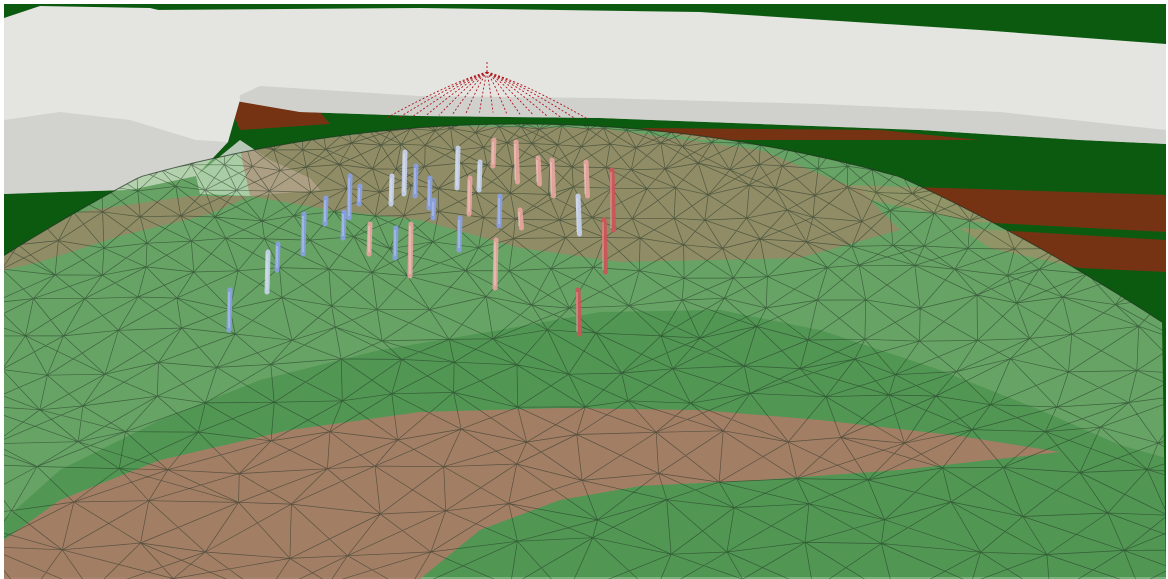 The height and width of the screenshot is (579, 1168). Describe the element at coordinates (421, 237) in the screenshot. I see `well-trajectories` at that location.